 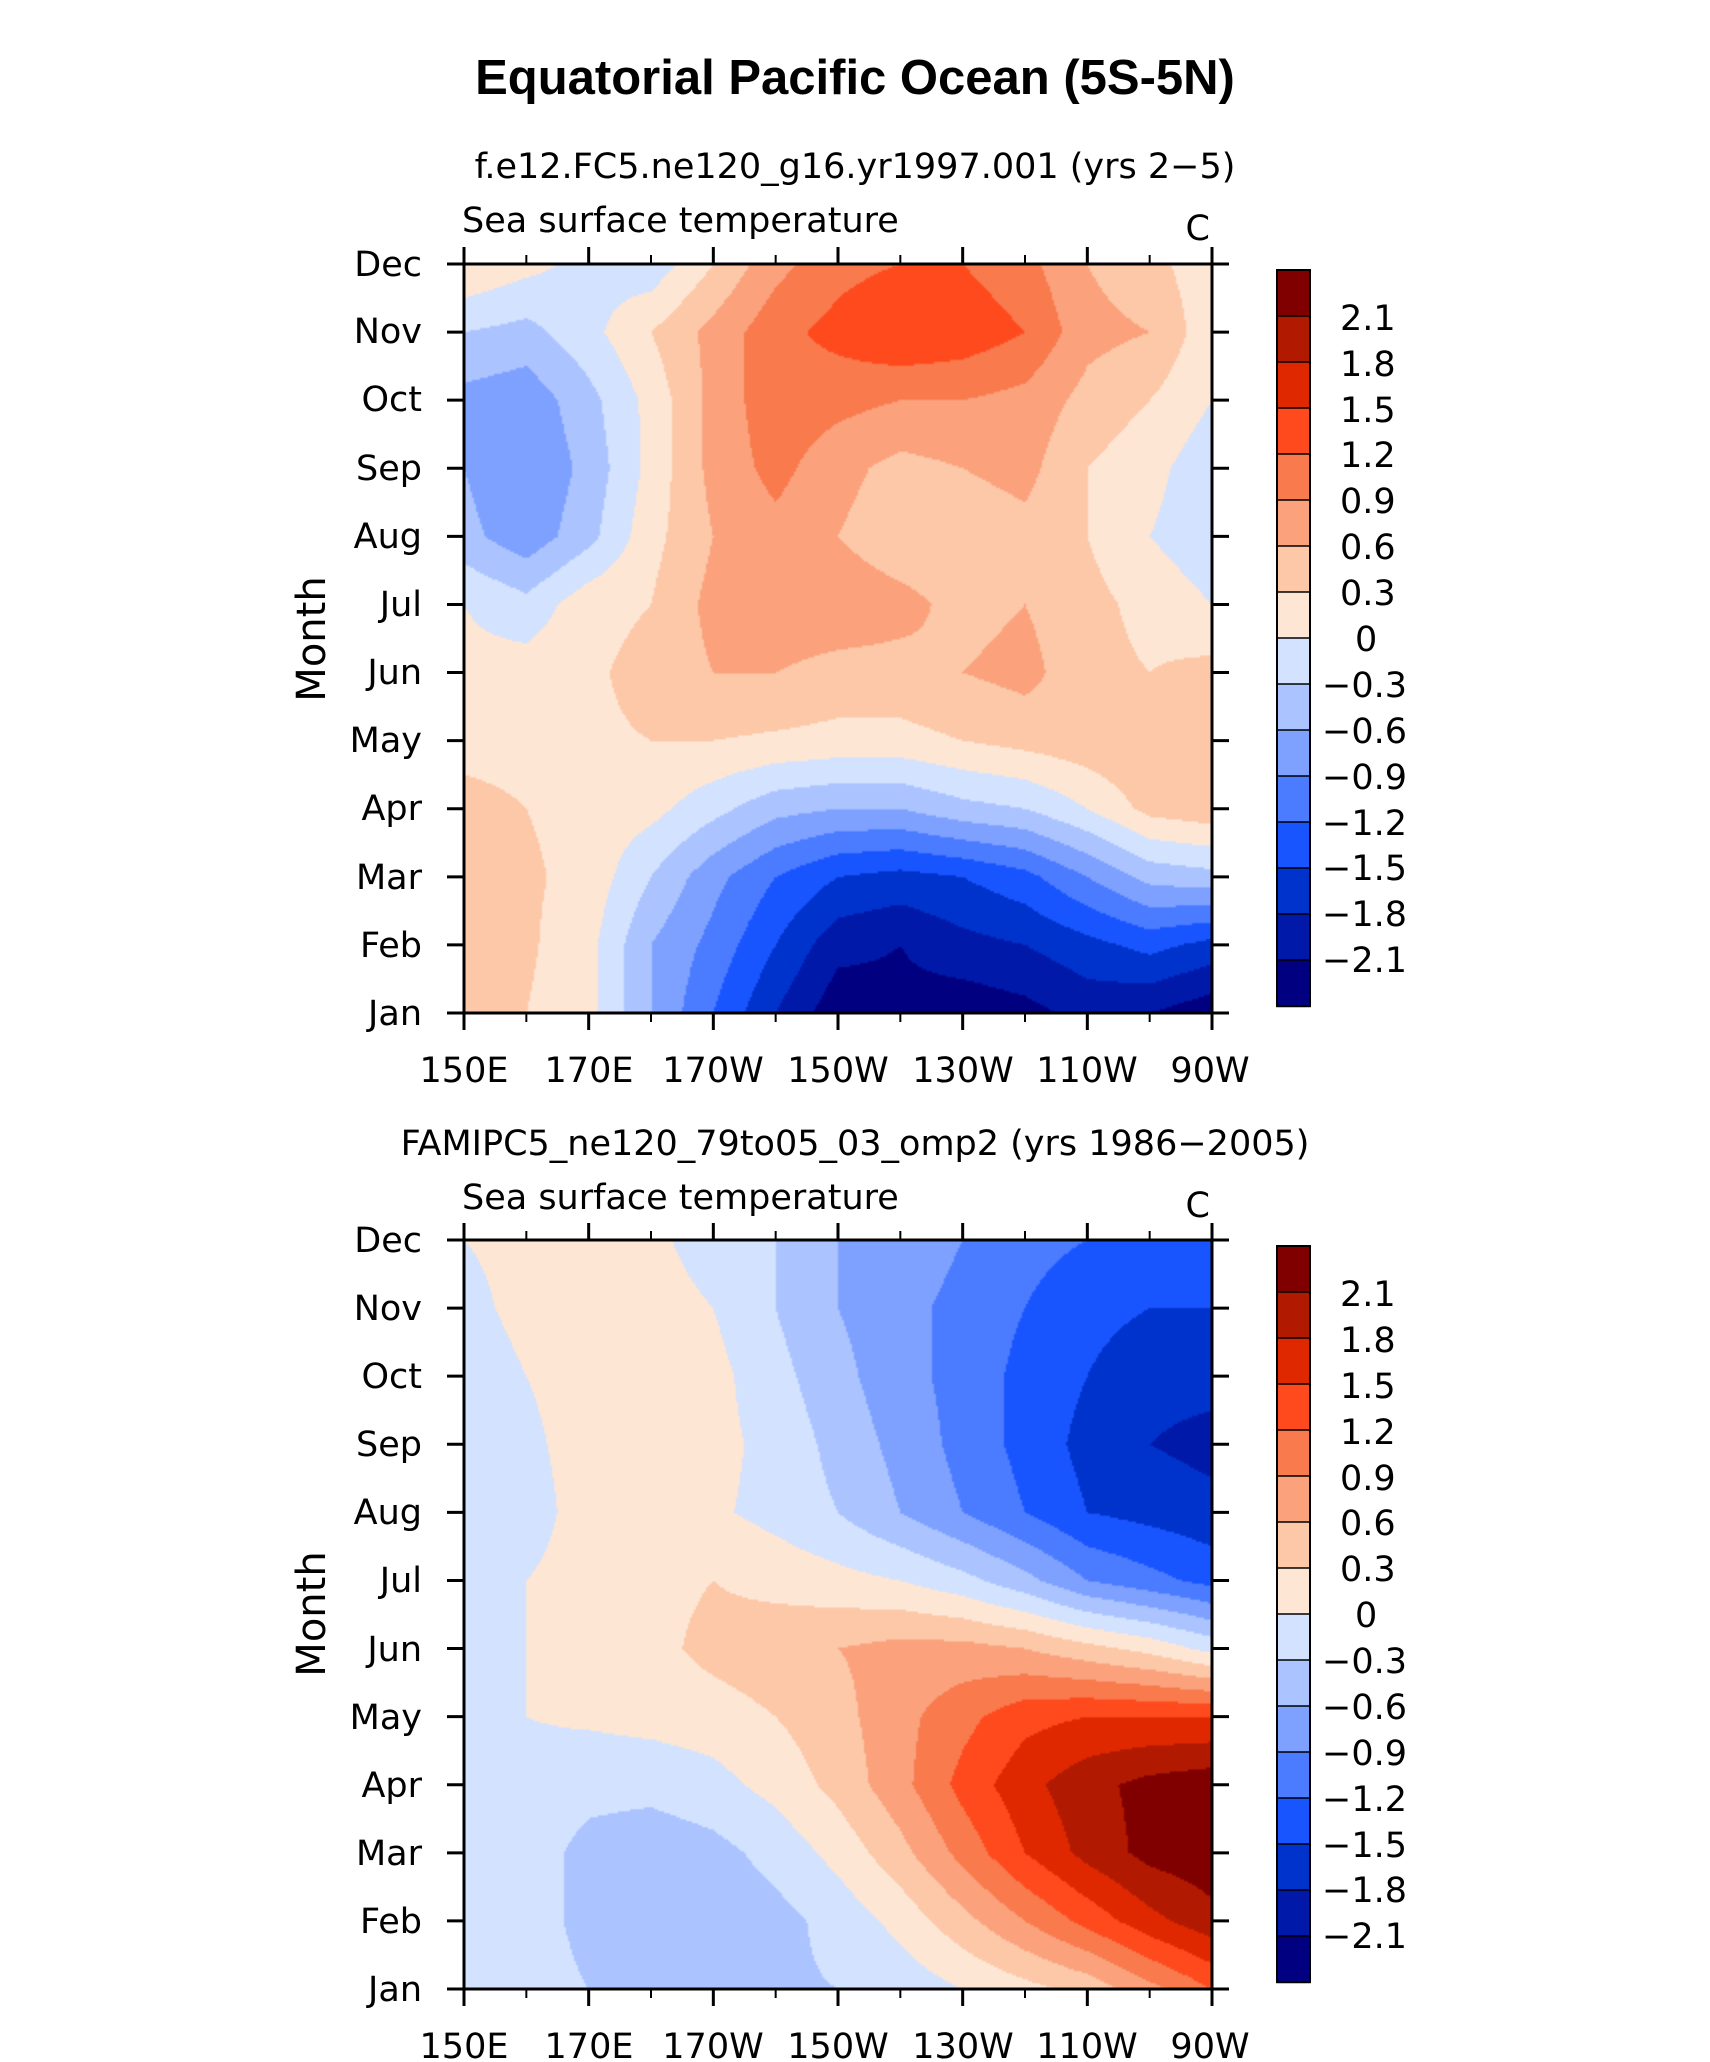 I want to click on panel-2-x-tick-label: 170W, so click(x=712, y=2044).